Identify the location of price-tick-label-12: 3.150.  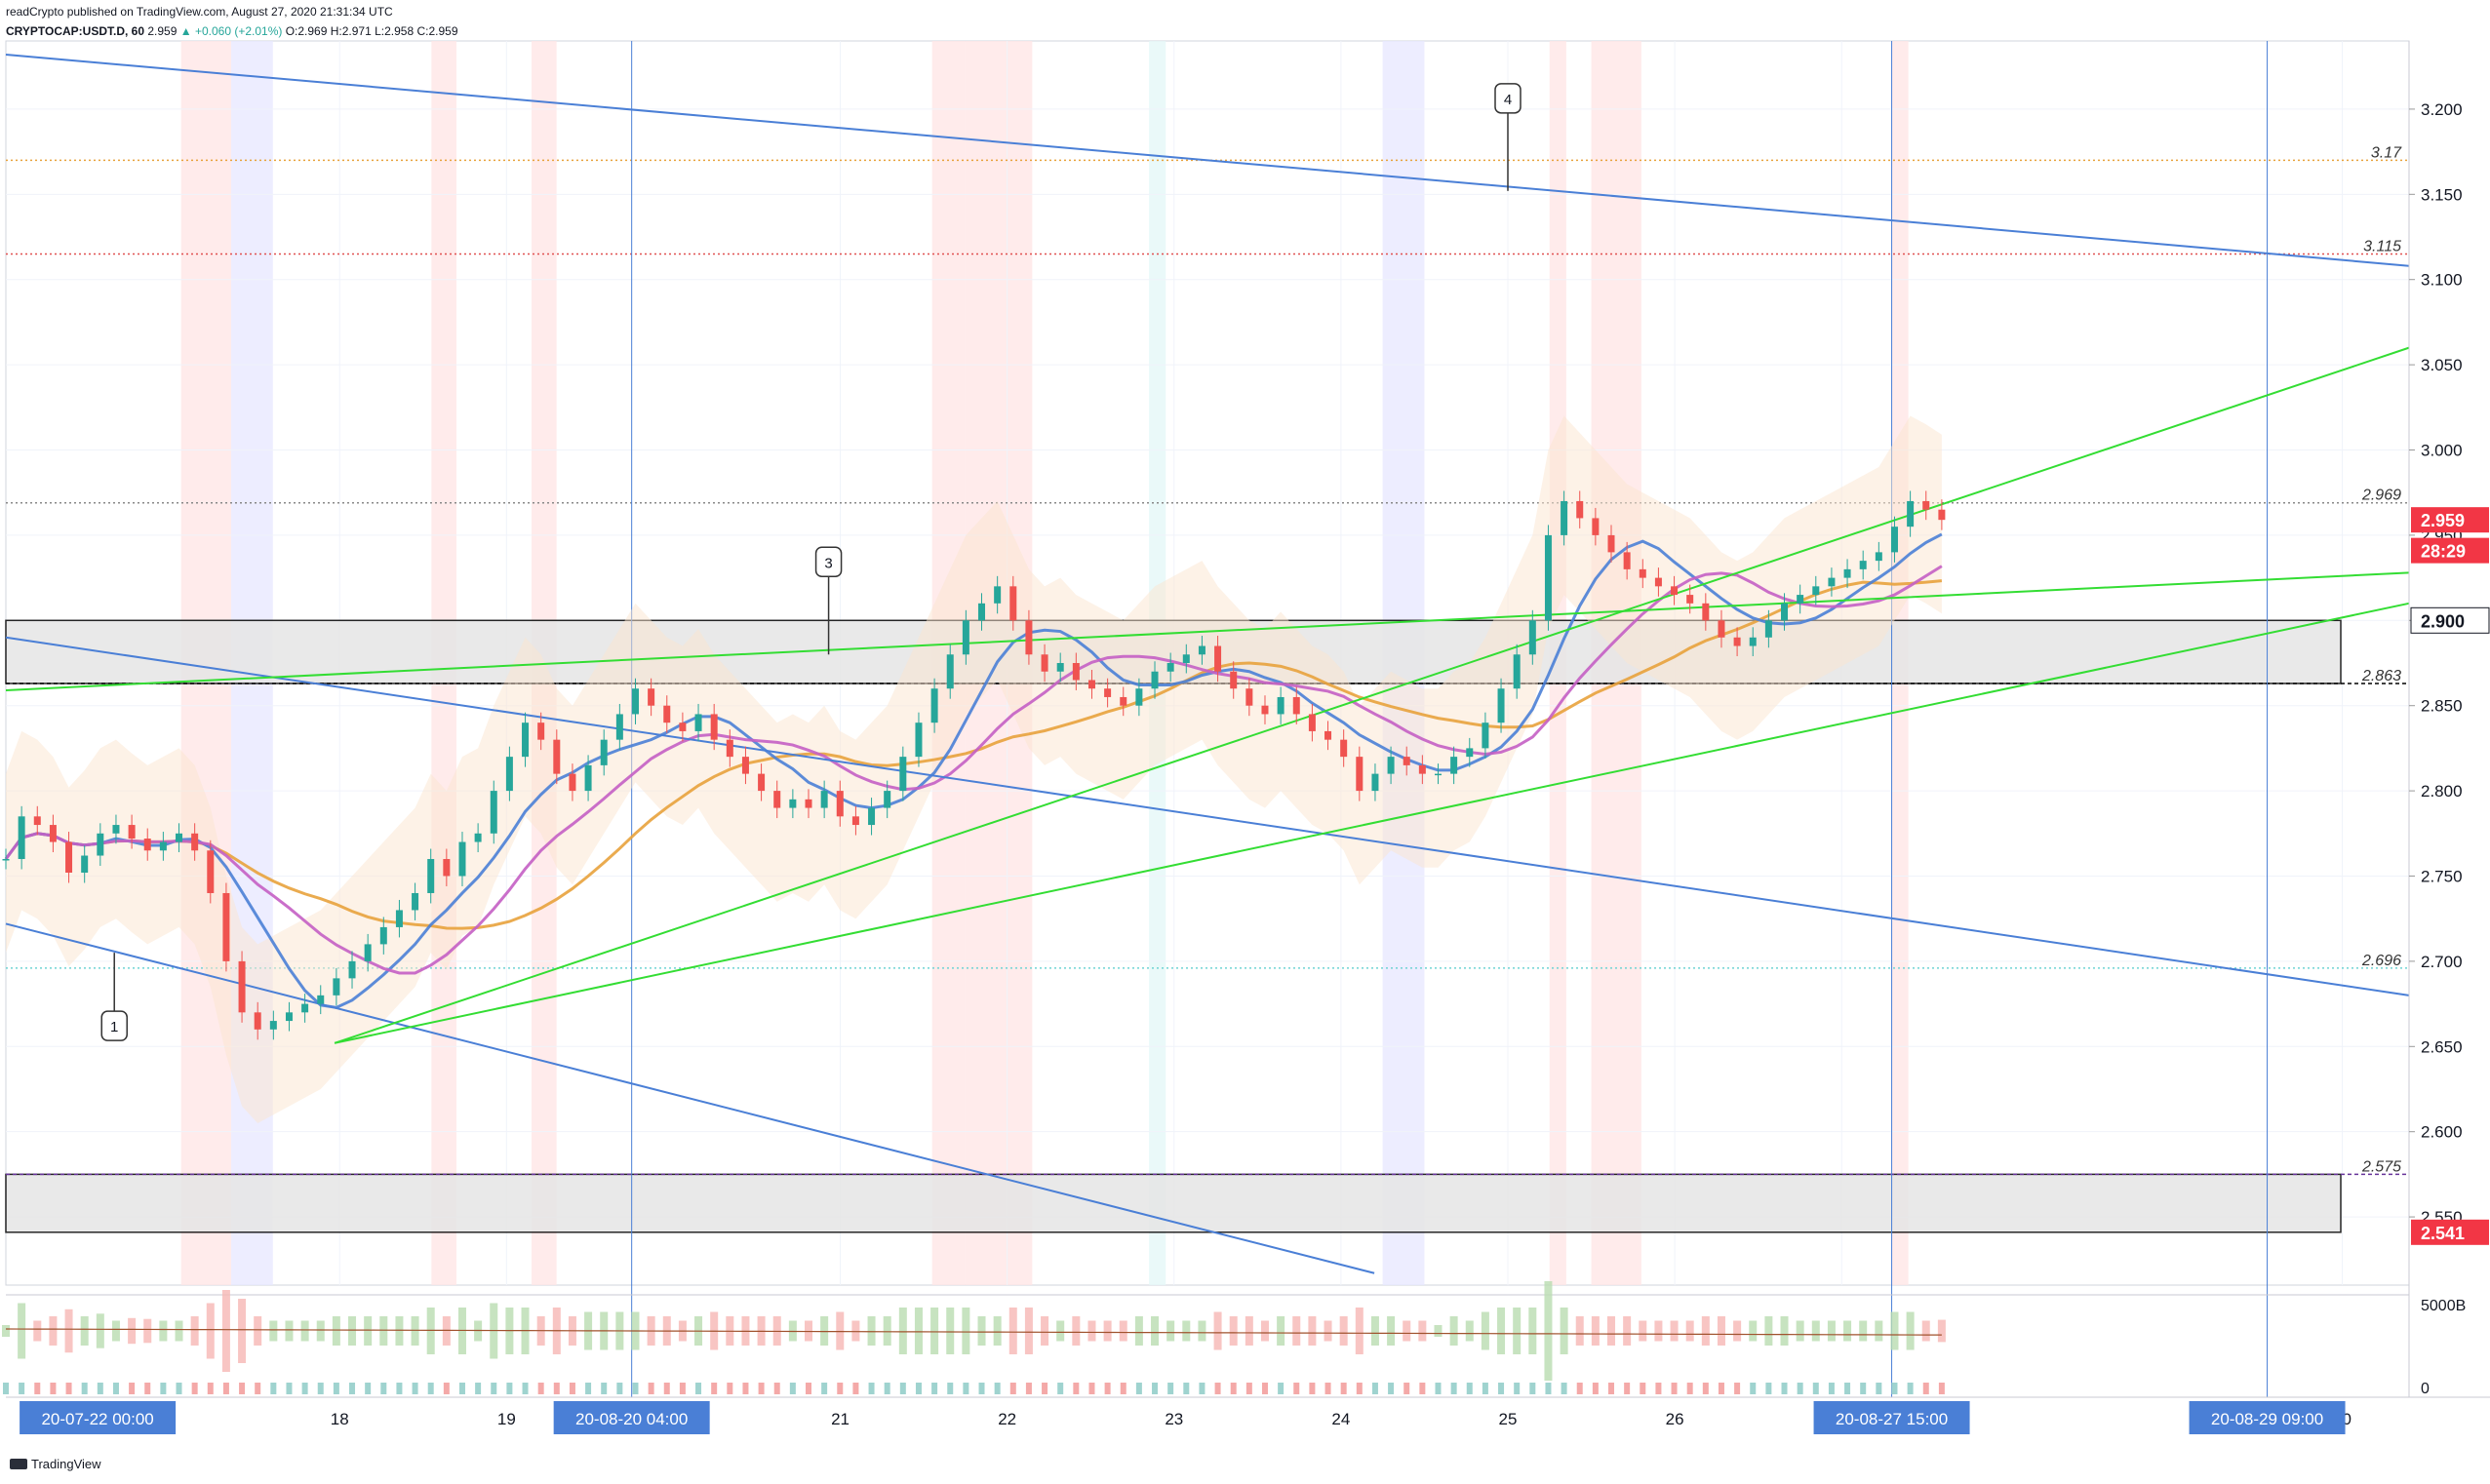
(2442, 194).